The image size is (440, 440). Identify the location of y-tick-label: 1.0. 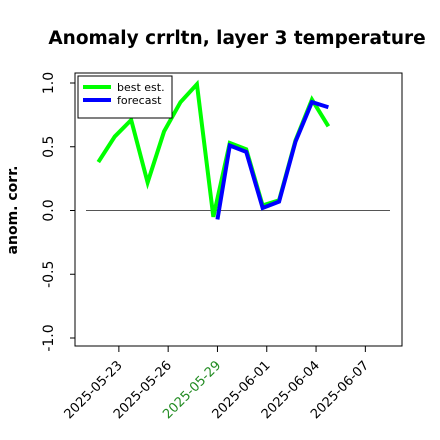
(49, 83).